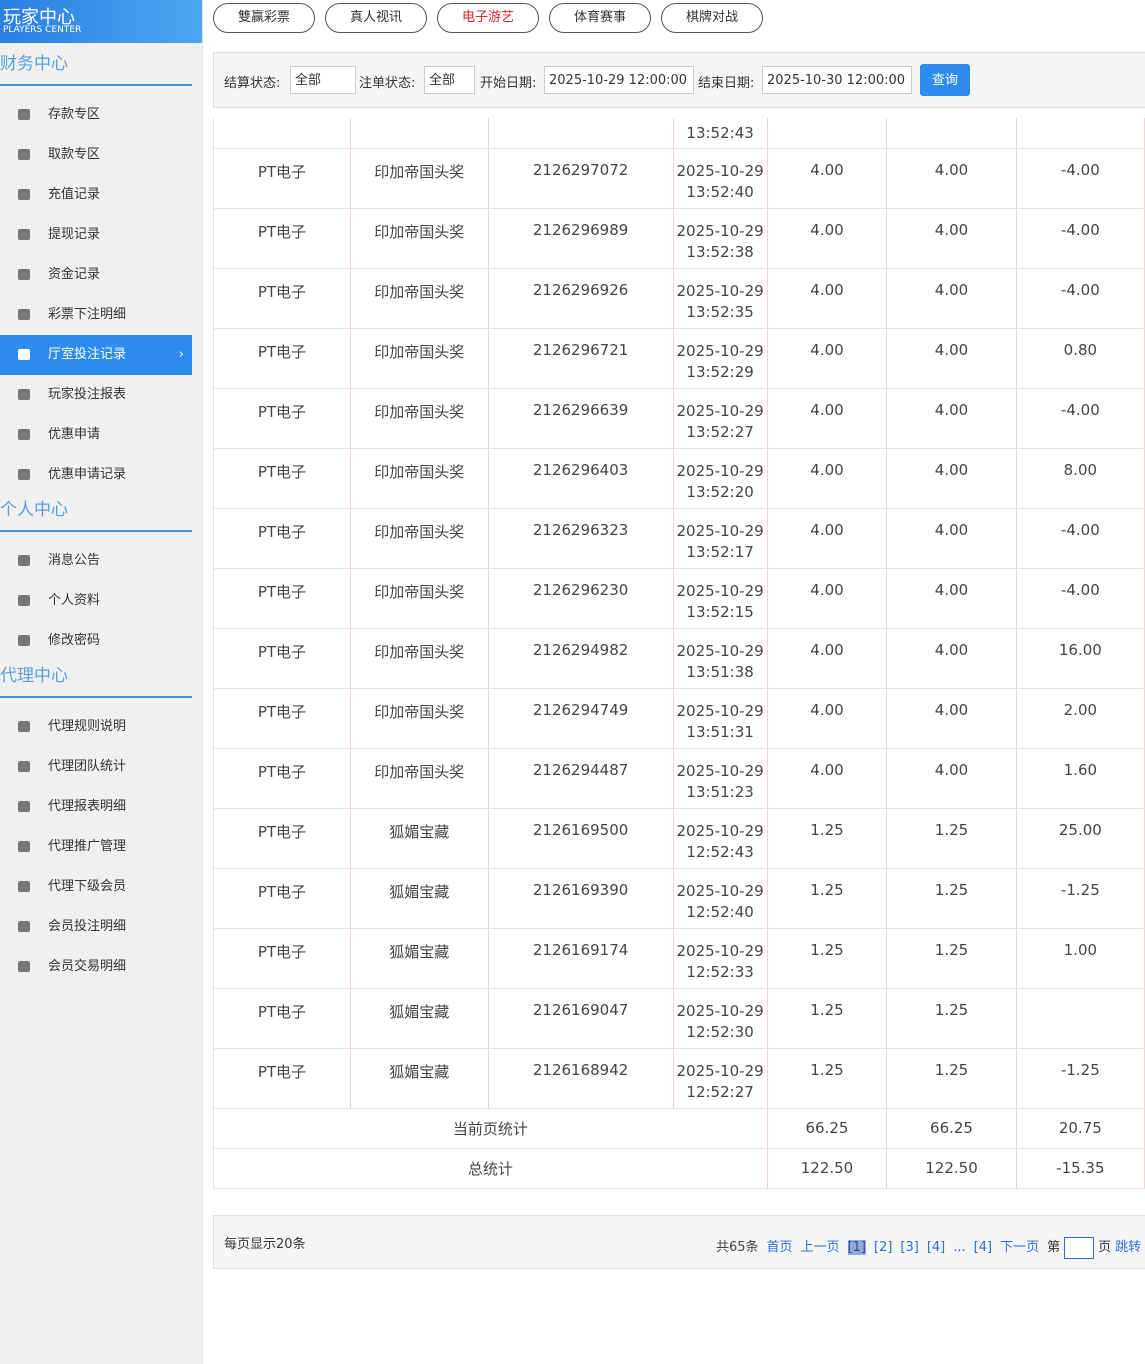 Image resolution: width=1145 pixels, height=1364 pixels. I want to click on menu-item: 玩家投注报表, so click(96, 395).